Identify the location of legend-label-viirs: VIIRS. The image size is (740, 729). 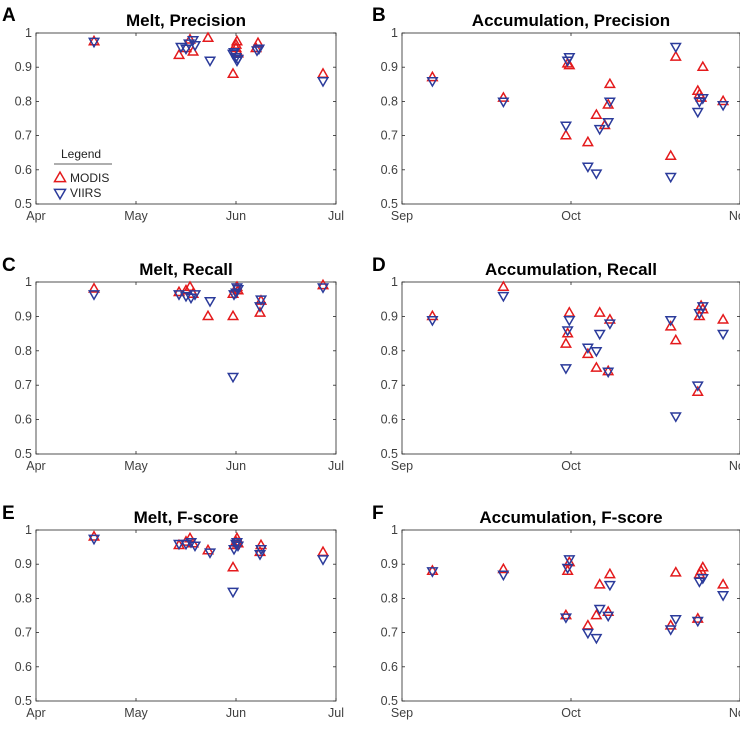
(85, 193).